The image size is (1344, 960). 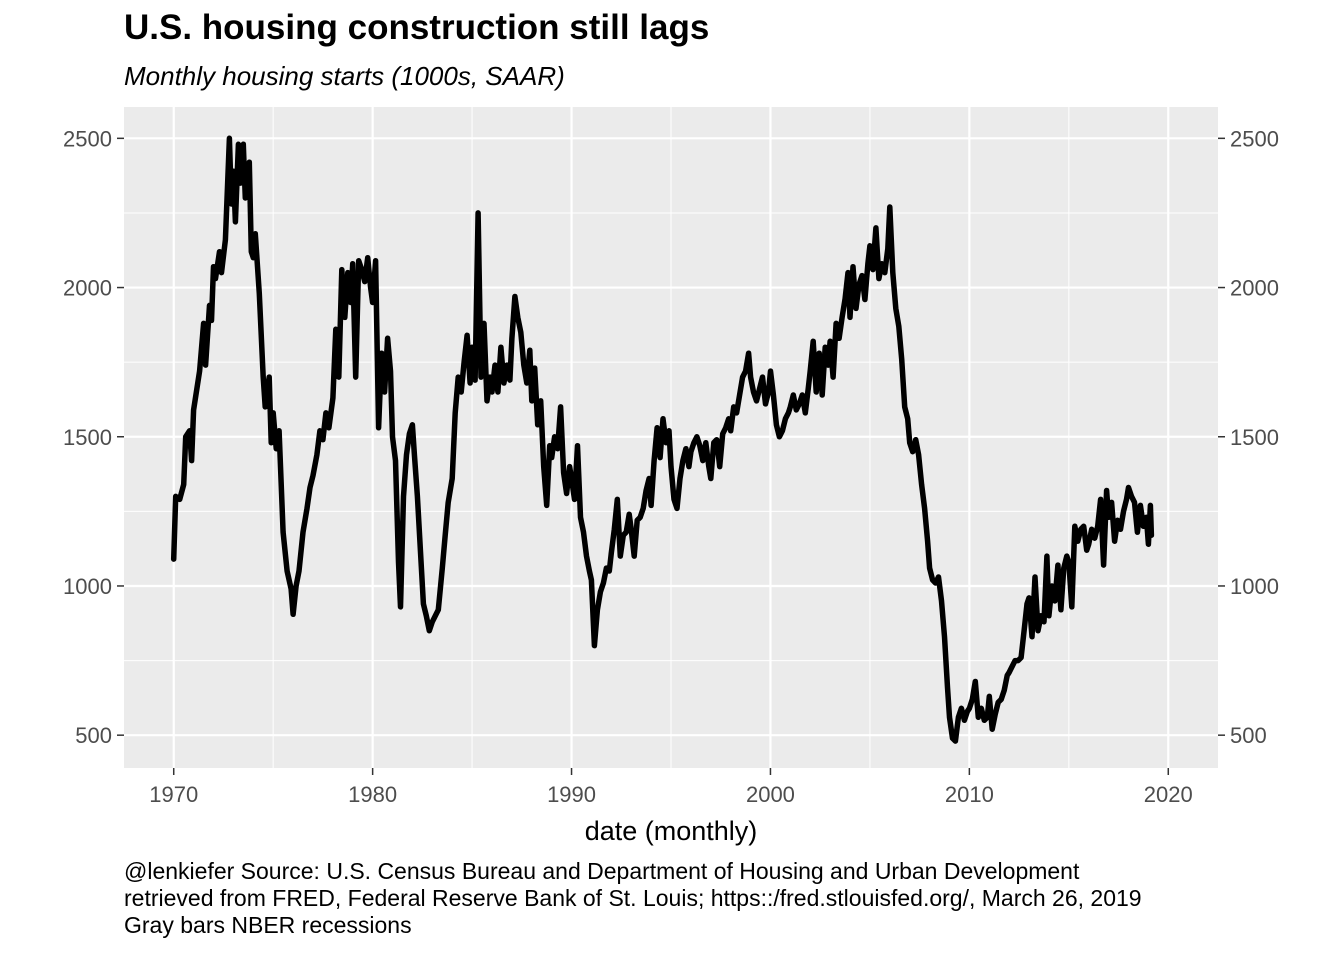 I want to click on x-tick-label: 2010, so click(x=969, y=794).